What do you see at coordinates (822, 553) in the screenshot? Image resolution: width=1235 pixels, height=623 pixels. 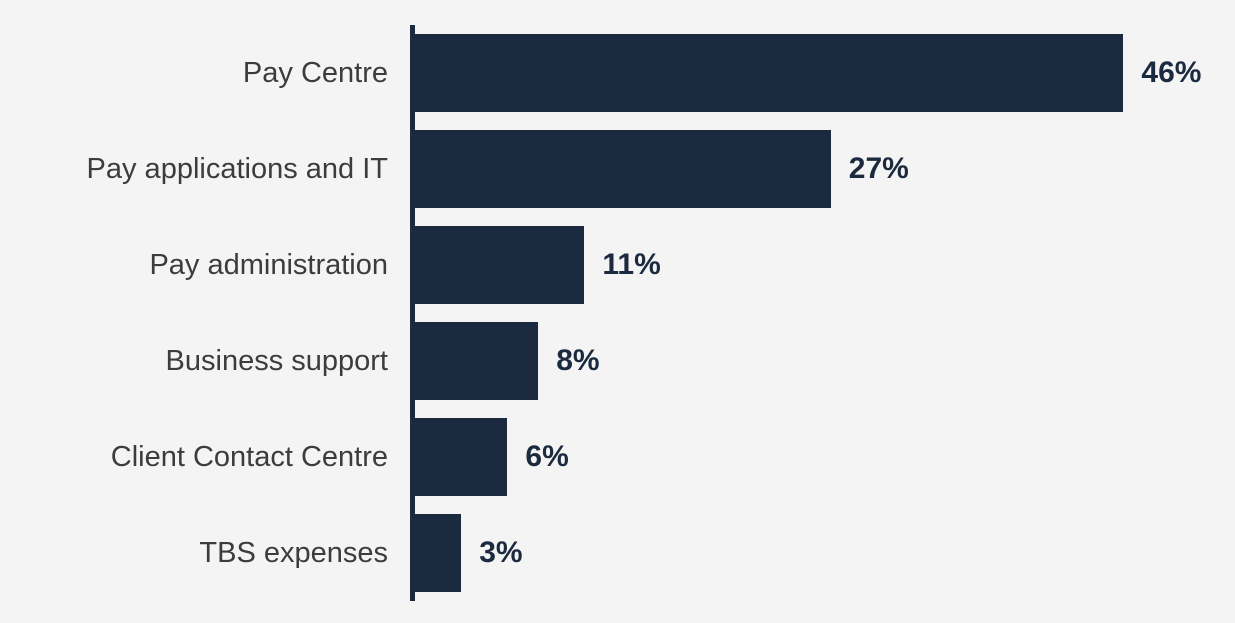 I see `axis-line: 3%` at bounding box center [822, 553].